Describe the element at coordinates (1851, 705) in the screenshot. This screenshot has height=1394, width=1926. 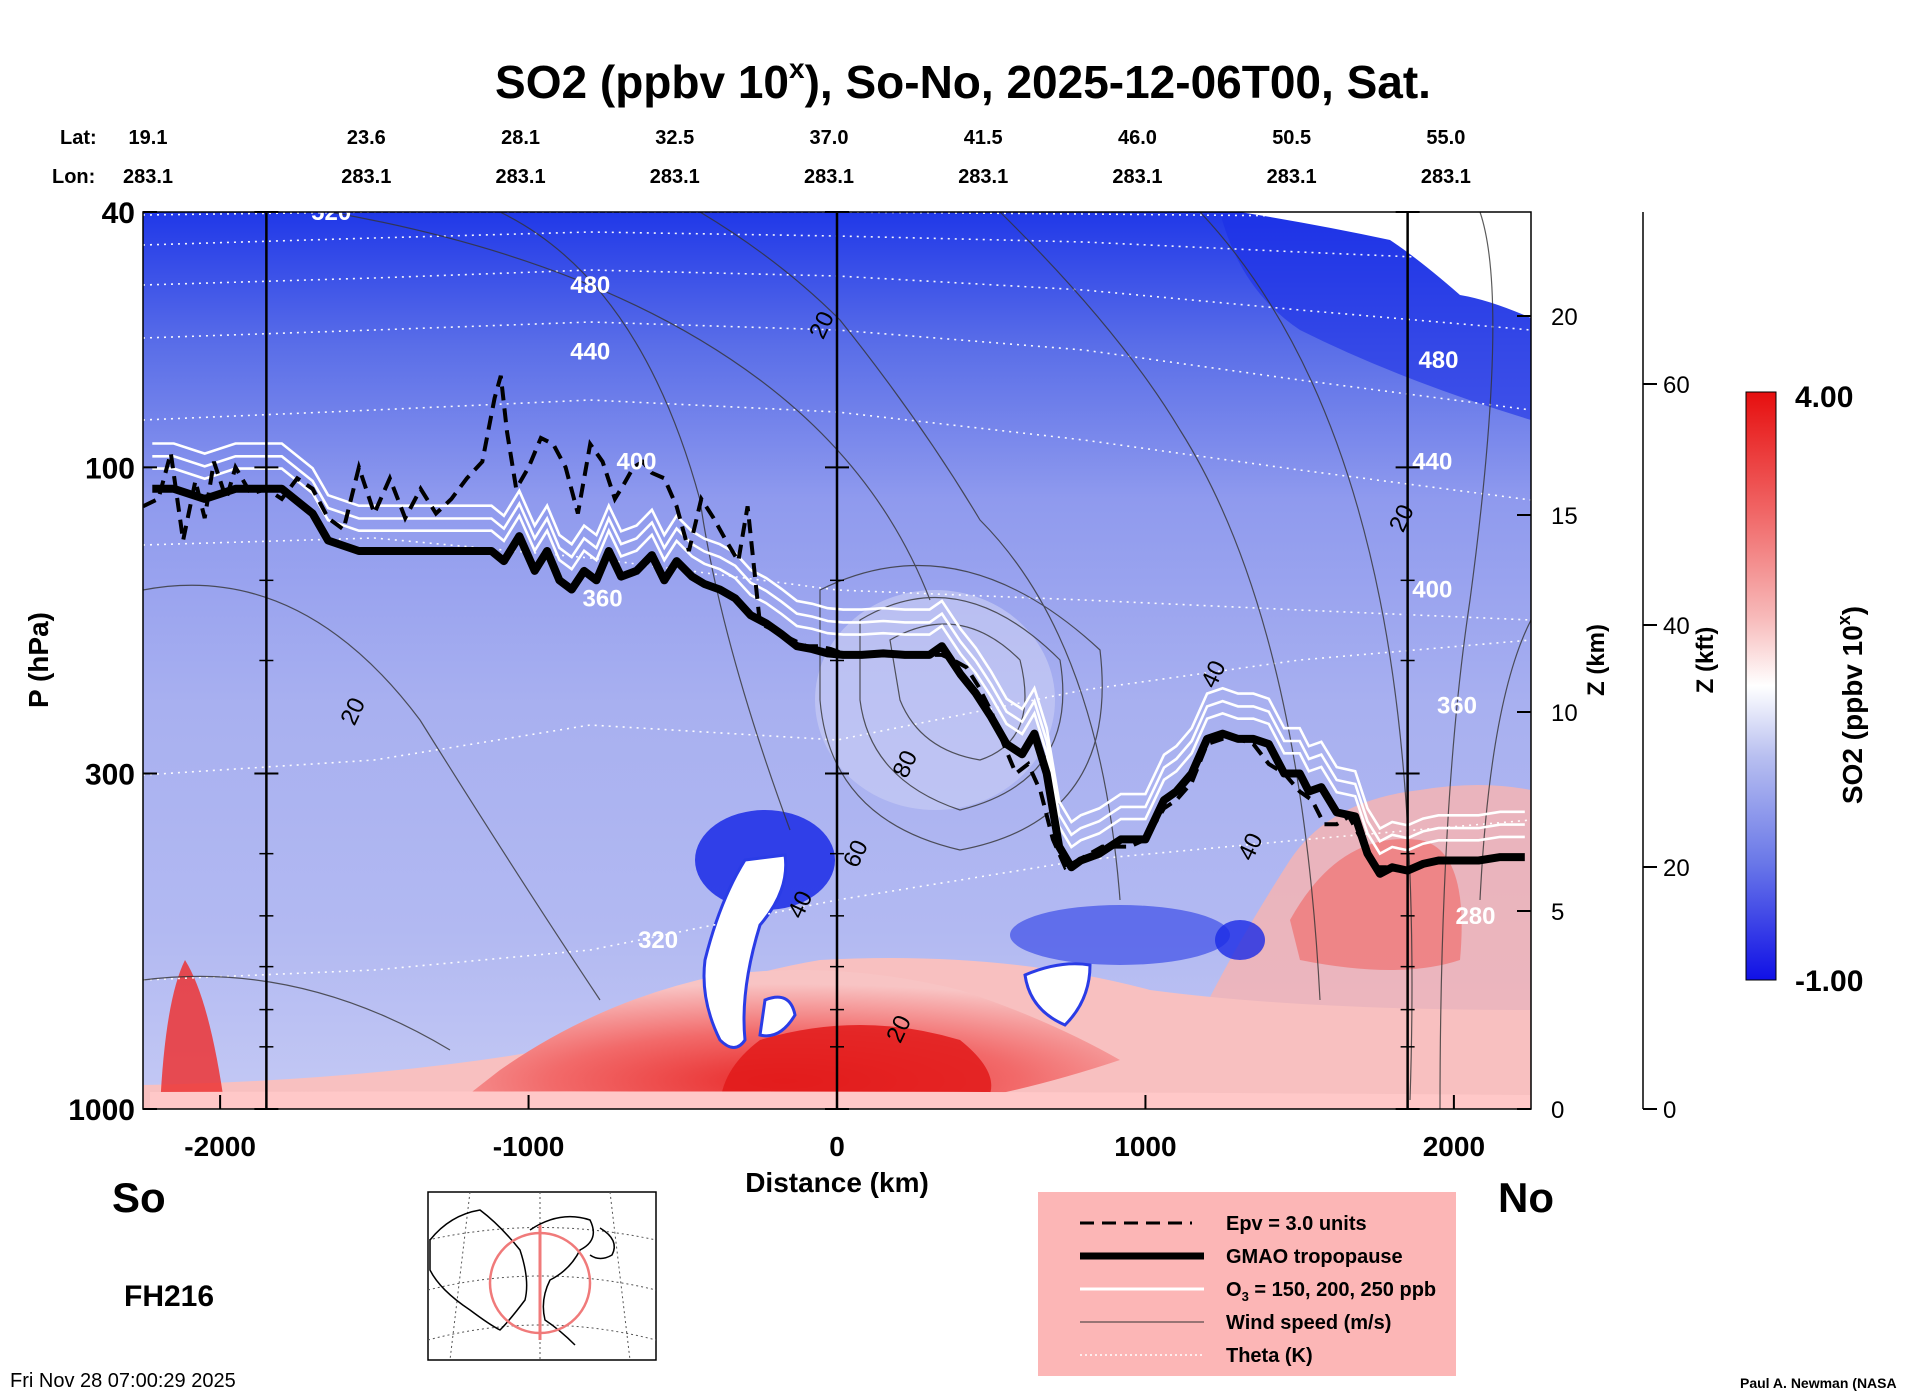
I see `colorbar-label: SO2 (ppbv 10x)` at that location.